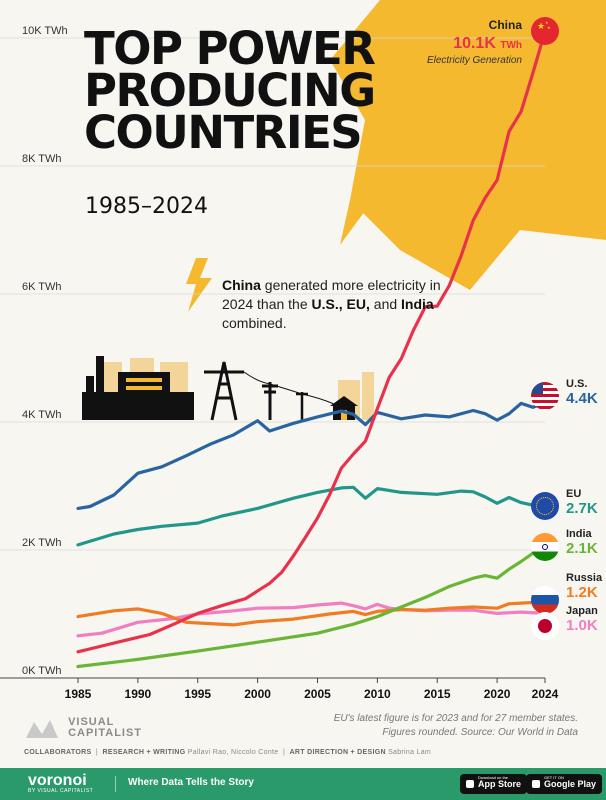 The width and height of the screenshot is (606, 800). I want to click on series-value: 2.7K, so click(582, 508).